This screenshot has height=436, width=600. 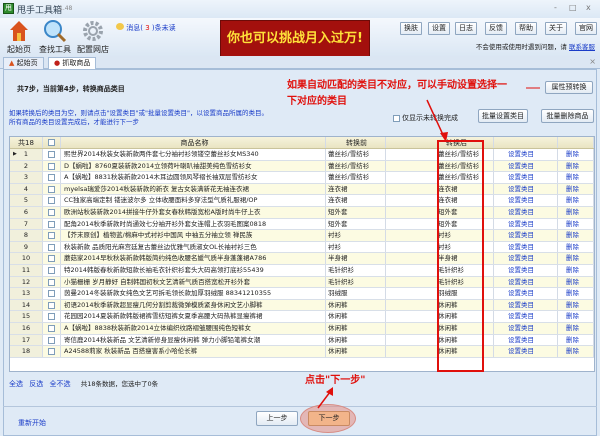 What do you see at coordinates (569, 87) in the screenshot?
I see `attr-preconvert-button: 属性预转换` at bounding box center [569, 87].